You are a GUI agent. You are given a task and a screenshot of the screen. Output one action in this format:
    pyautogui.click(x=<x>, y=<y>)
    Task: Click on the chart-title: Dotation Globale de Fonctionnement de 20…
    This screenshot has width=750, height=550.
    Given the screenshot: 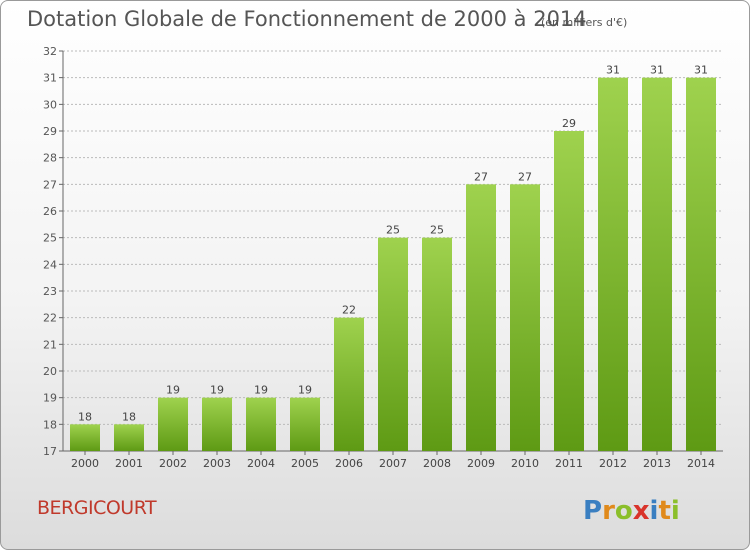 What is the action you would take?
    pyautogui.click(x=307, y=19)
    